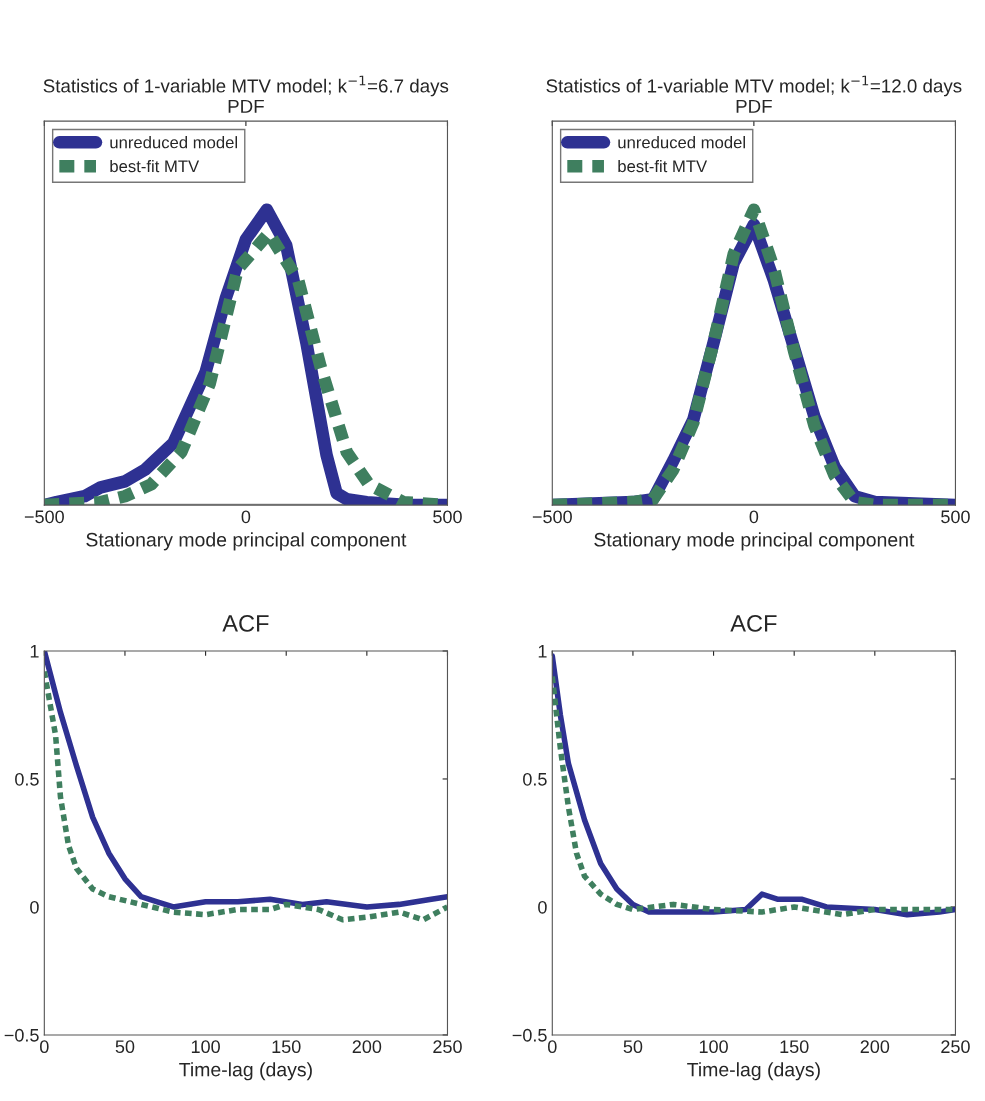  I want to click on chart-title: Statistics of 1-variable MTV model; k$^{−1}$=12.0 days, so click(754, 86).